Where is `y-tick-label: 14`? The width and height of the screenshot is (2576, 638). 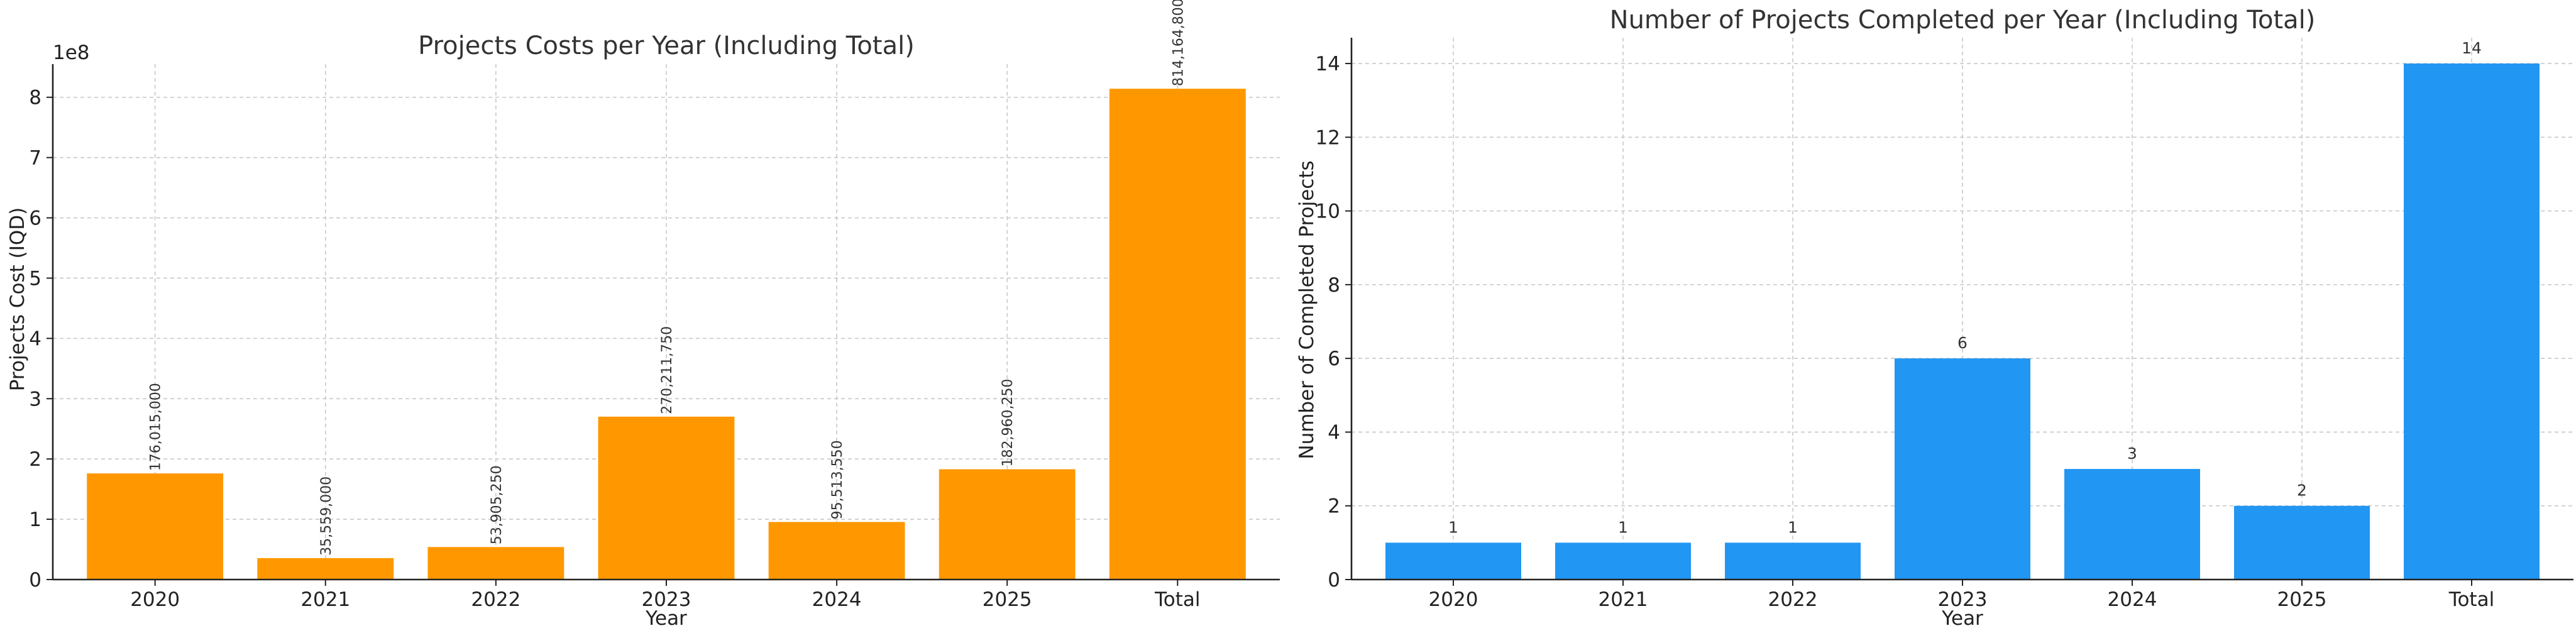 y-tick-label: 14 is located at coordinates (1328, 64).